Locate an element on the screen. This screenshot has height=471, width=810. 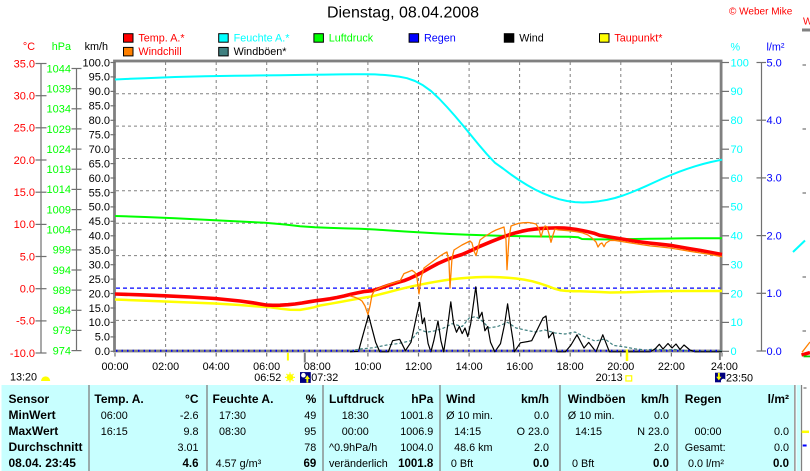
svg-text: 75.0 is located at coordinates (99, 136).